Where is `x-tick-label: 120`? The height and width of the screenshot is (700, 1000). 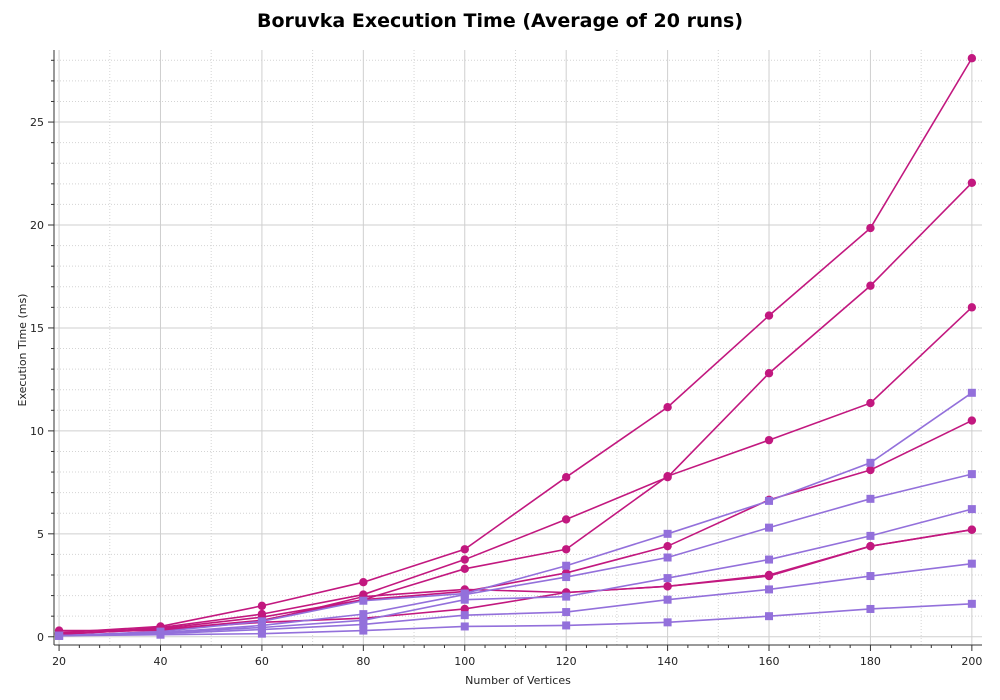
x-tick-label: 120 is located at coordinates (566, 661).